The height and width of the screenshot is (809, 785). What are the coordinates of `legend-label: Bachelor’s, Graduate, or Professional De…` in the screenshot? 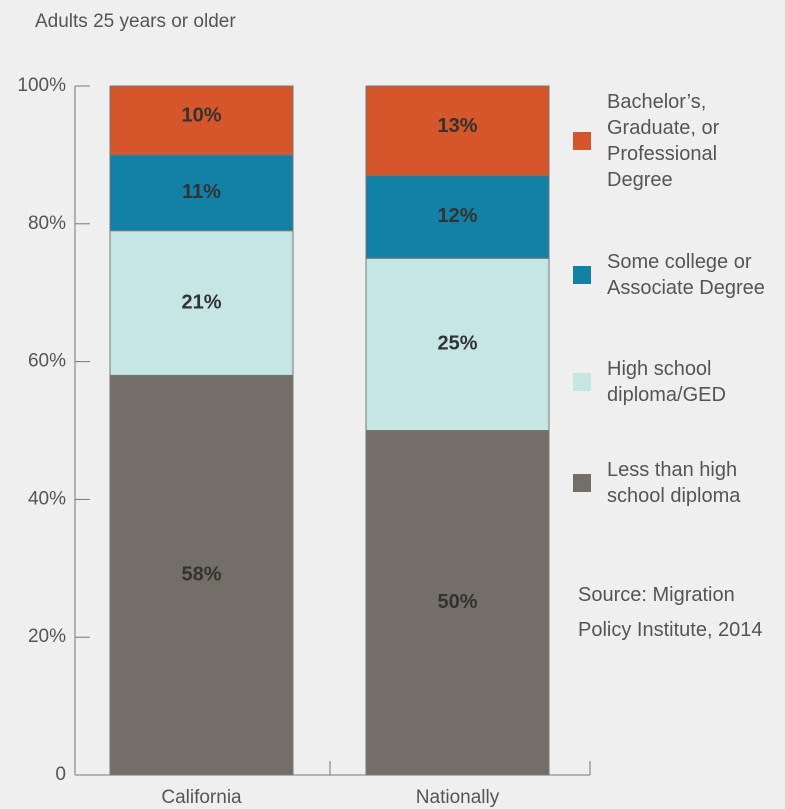 It's located at (663, 141).